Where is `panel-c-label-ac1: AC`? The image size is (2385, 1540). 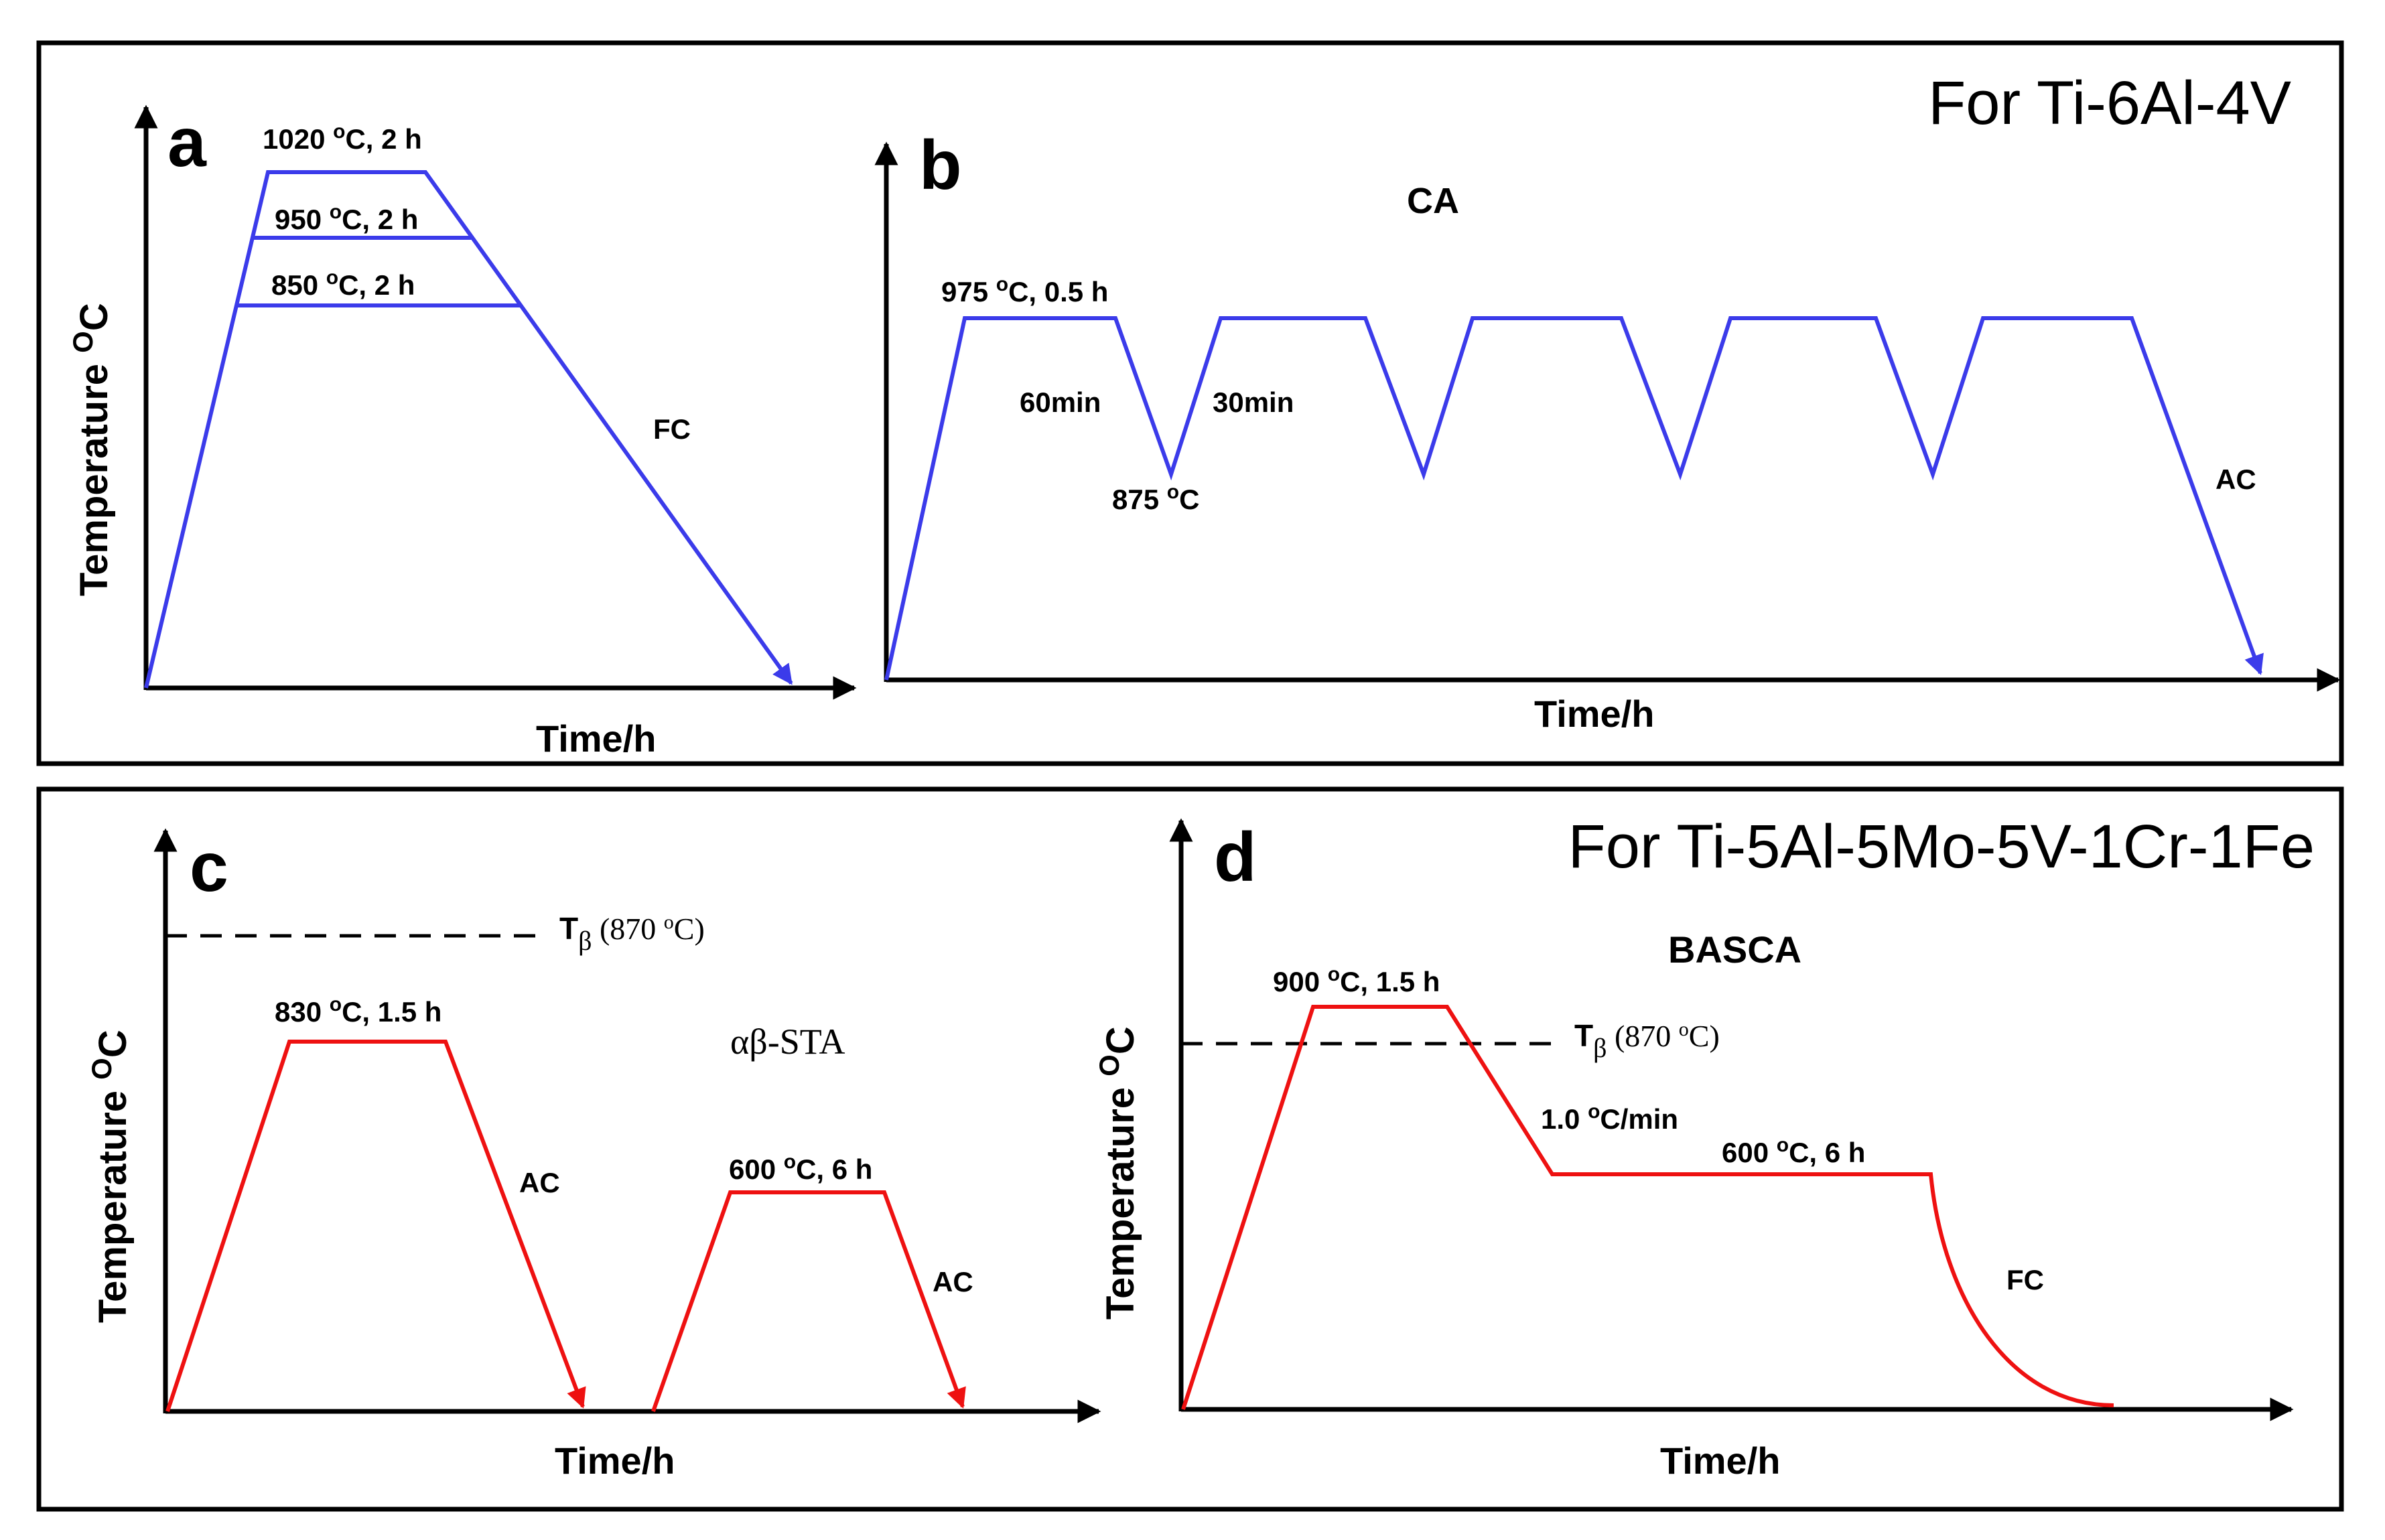
panel-c-label-ac1: AC is located at coordinates (539, 1183).